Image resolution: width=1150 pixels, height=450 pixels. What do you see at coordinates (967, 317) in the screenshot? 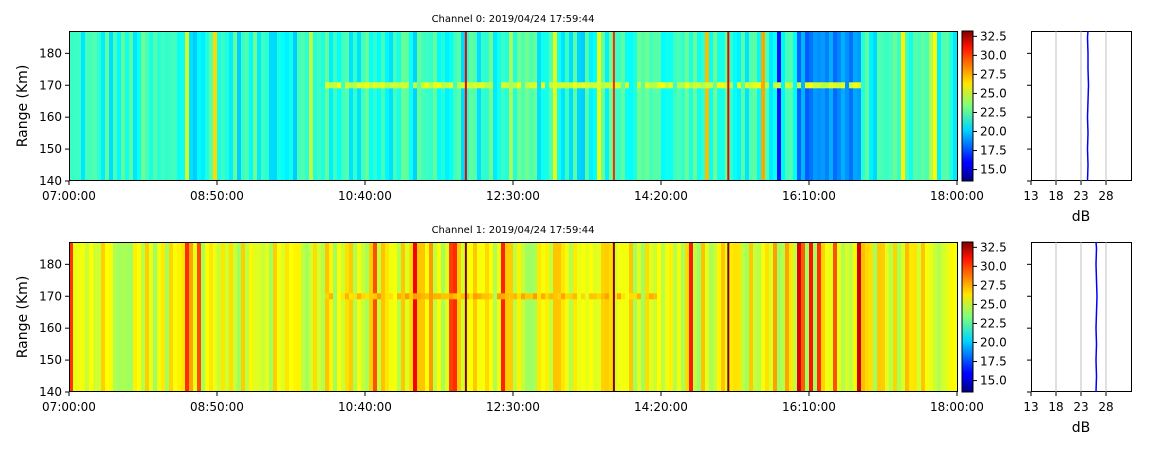
I see `colorbar` at bounding box center [967, 317].